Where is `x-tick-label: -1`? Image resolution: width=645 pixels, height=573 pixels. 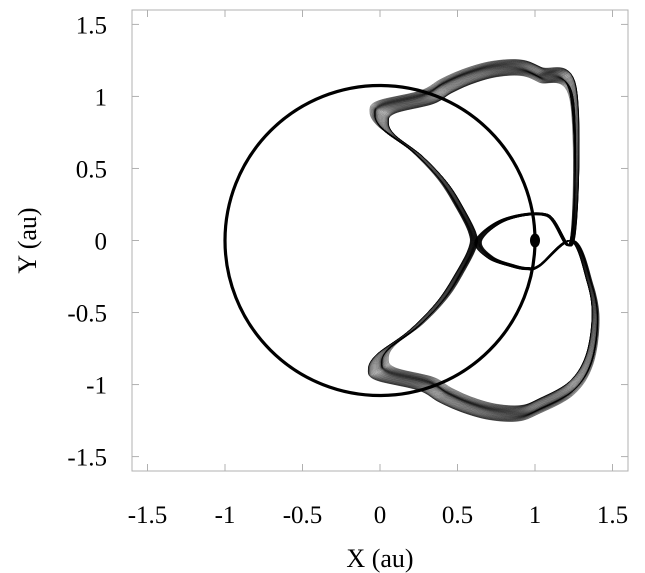 x-tick-label: -1 is located at coordinates (225, 515).